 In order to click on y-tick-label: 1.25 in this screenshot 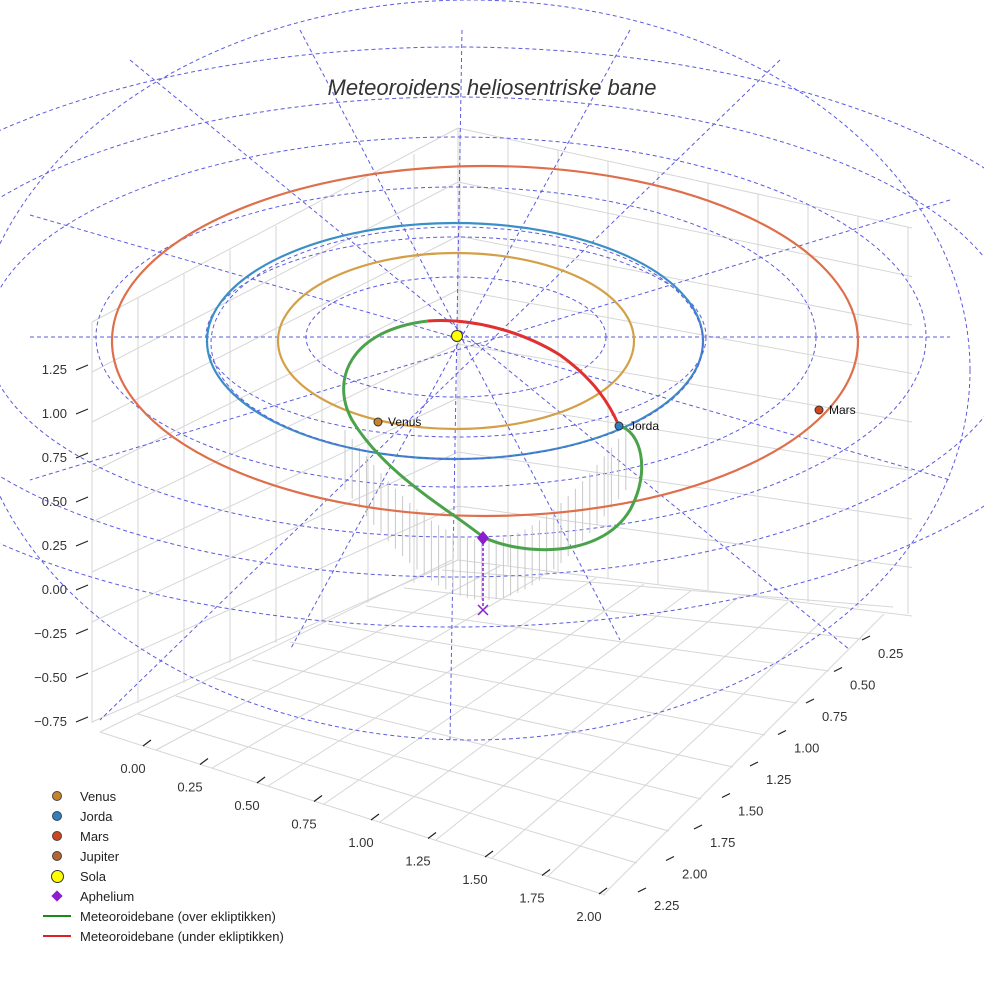, I will do `click(778, 779)`.